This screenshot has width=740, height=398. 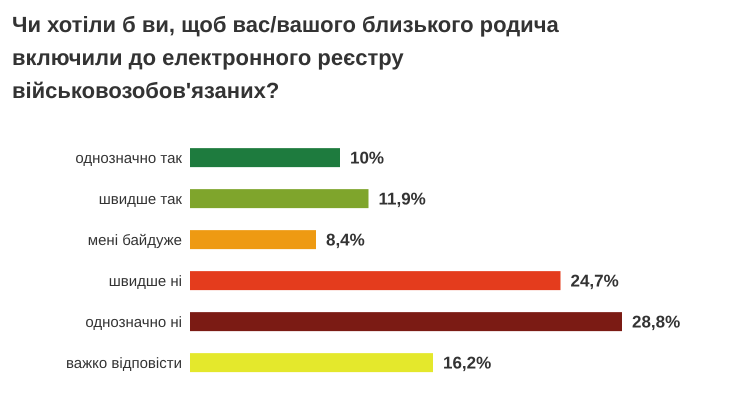 What do you see at coordinates (656, 322) in the screenshot?
I see `data-label: 28,8%` at bounding box center [656, 322].